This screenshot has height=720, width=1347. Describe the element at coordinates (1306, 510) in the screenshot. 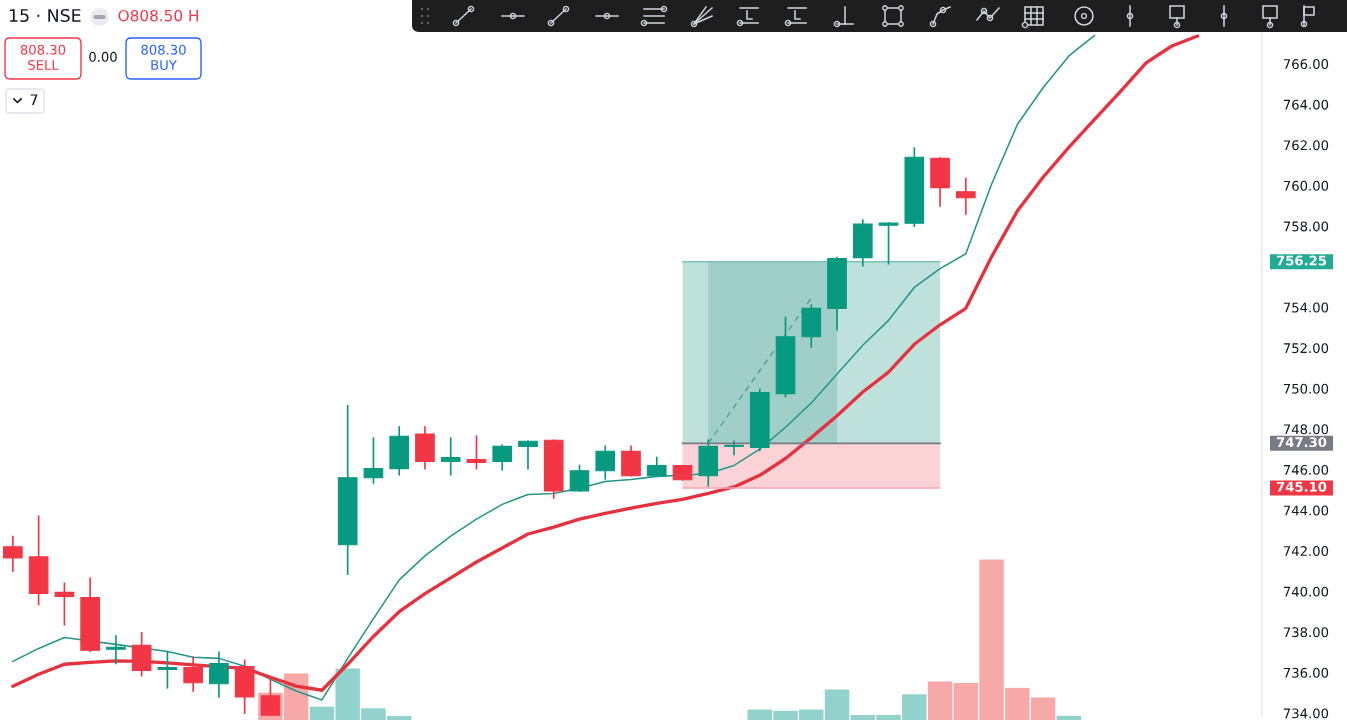

I see `y-tick-label: 744.00` at that location.